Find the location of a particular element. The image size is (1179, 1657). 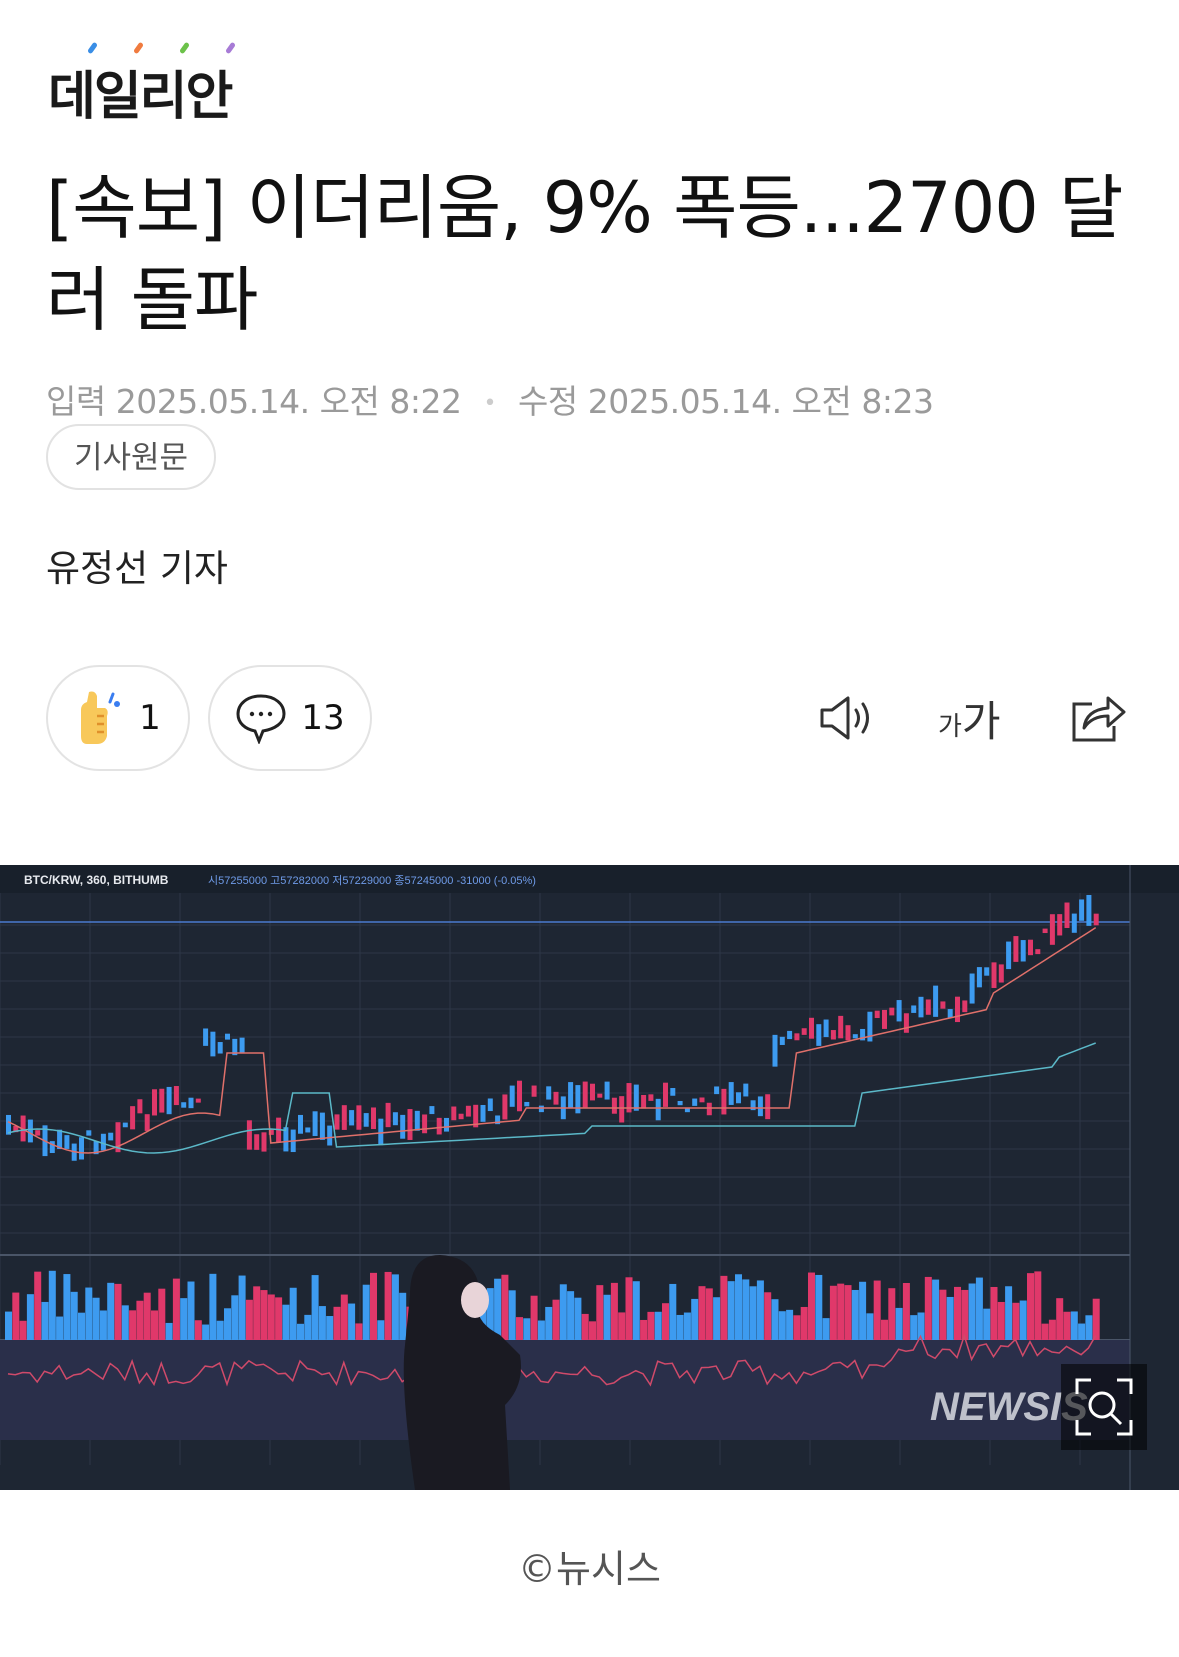

reaction-button: 1 is located at coordinates (118, 718).